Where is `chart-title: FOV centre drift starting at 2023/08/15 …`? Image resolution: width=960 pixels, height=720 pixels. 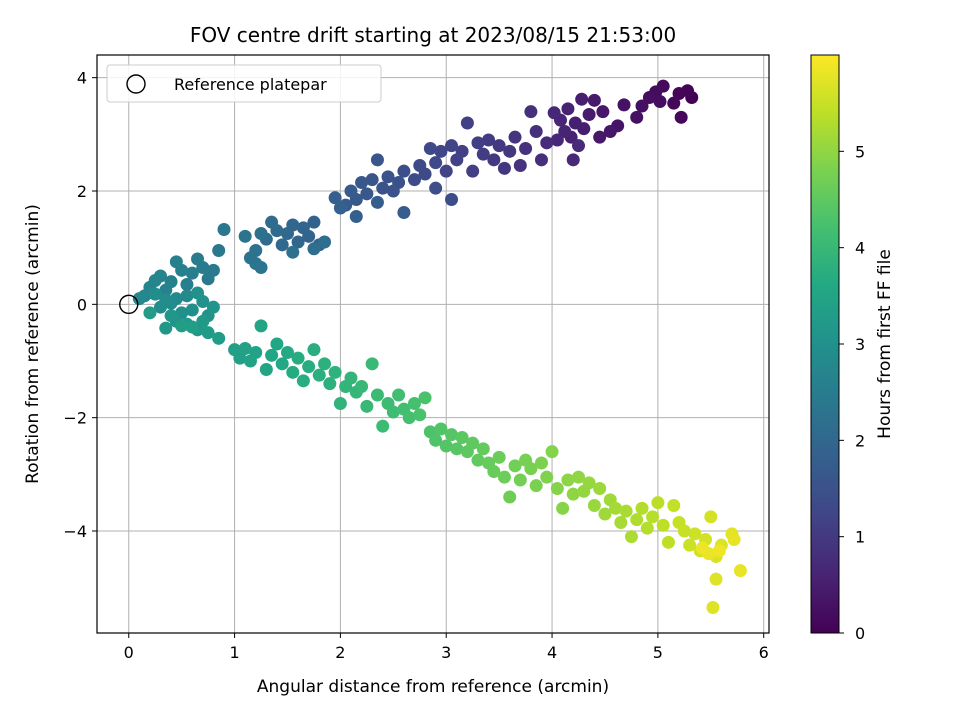 chart-title: FOV centre drift starting at 2023/08/15 … is located at coordinates (433, 35).